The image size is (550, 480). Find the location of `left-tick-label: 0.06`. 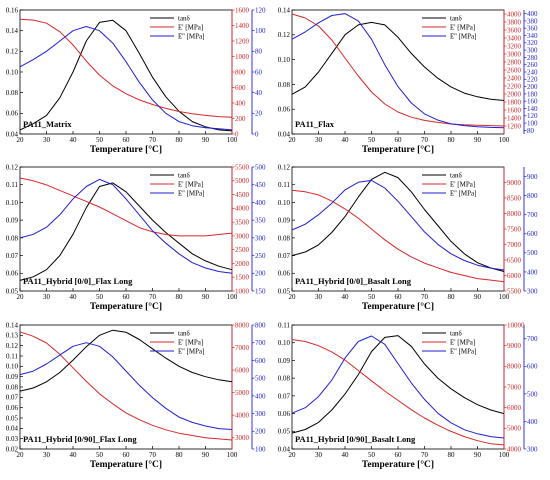

left-tick-label: 0.06 is located at coordinates (284, 414).